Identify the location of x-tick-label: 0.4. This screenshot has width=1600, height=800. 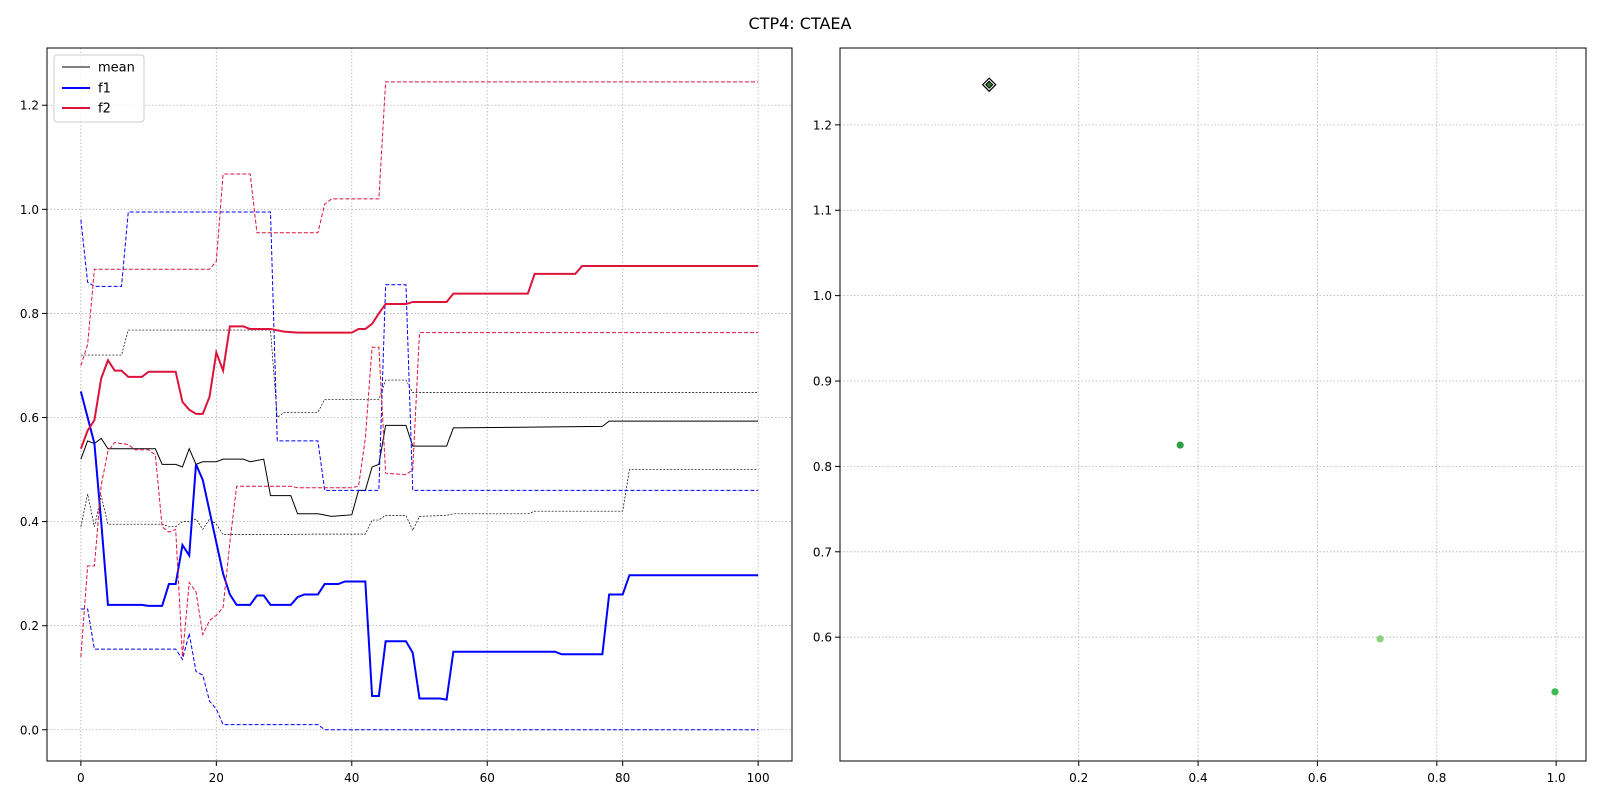
(1198, 778).